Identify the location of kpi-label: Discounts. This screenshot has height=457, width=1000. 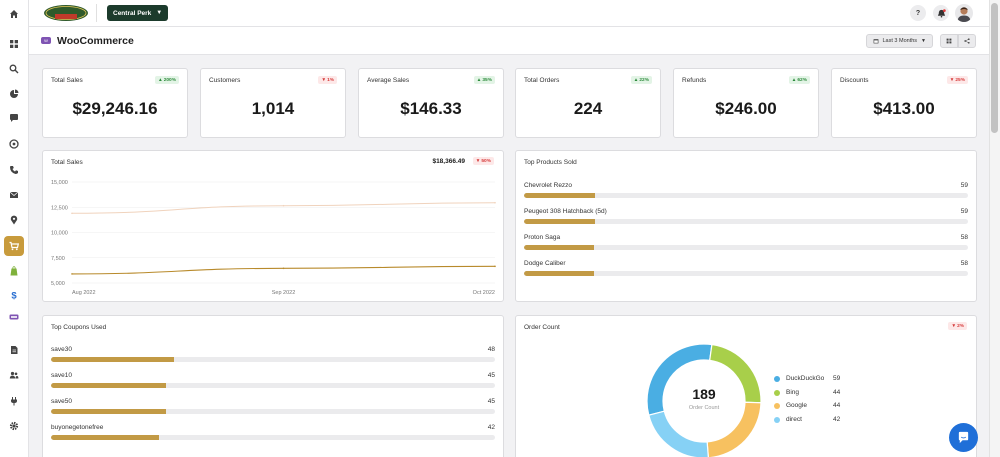
(854, 80).